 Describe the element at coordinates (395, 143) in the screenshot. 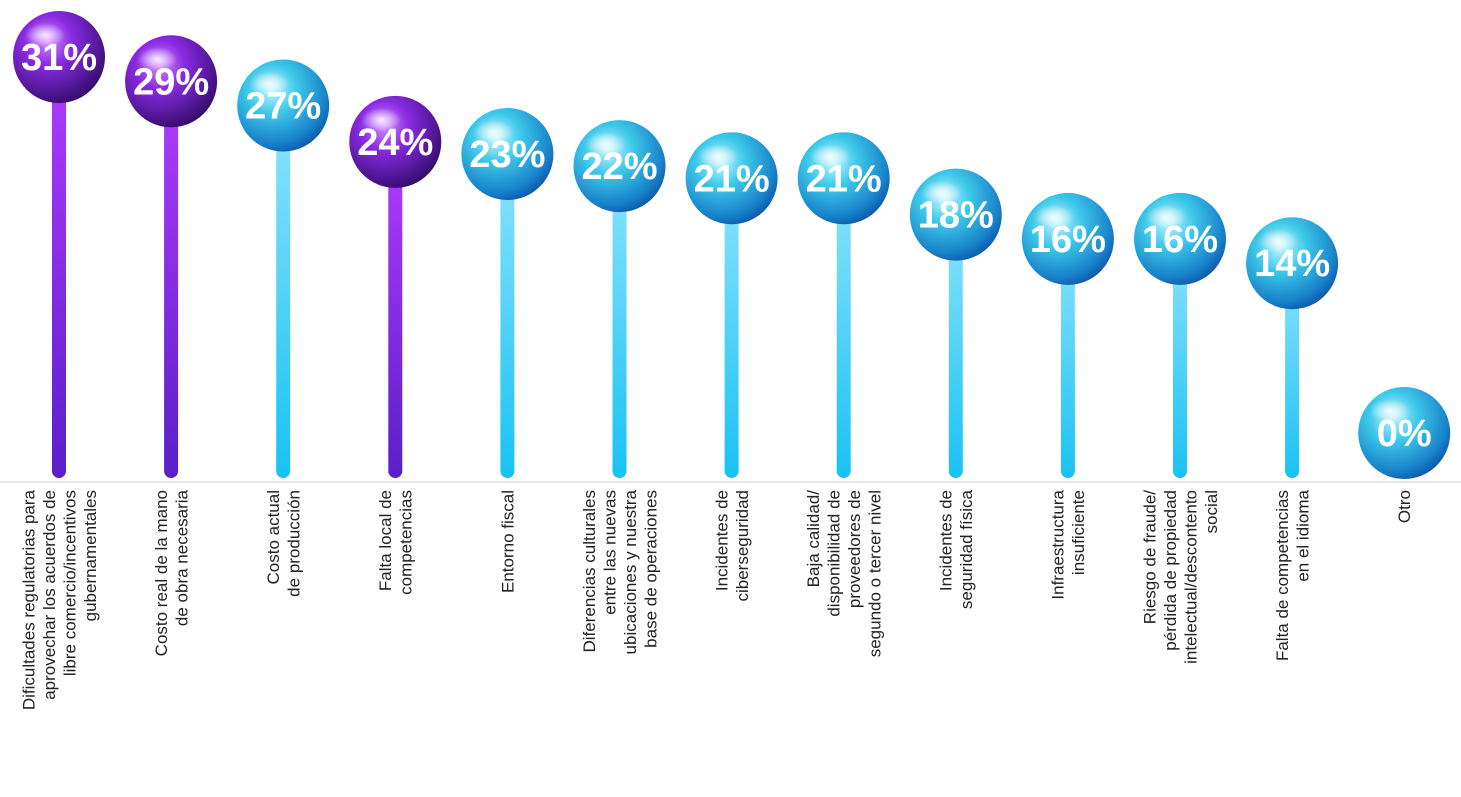

I see `value-label-3: 24%` at that location.